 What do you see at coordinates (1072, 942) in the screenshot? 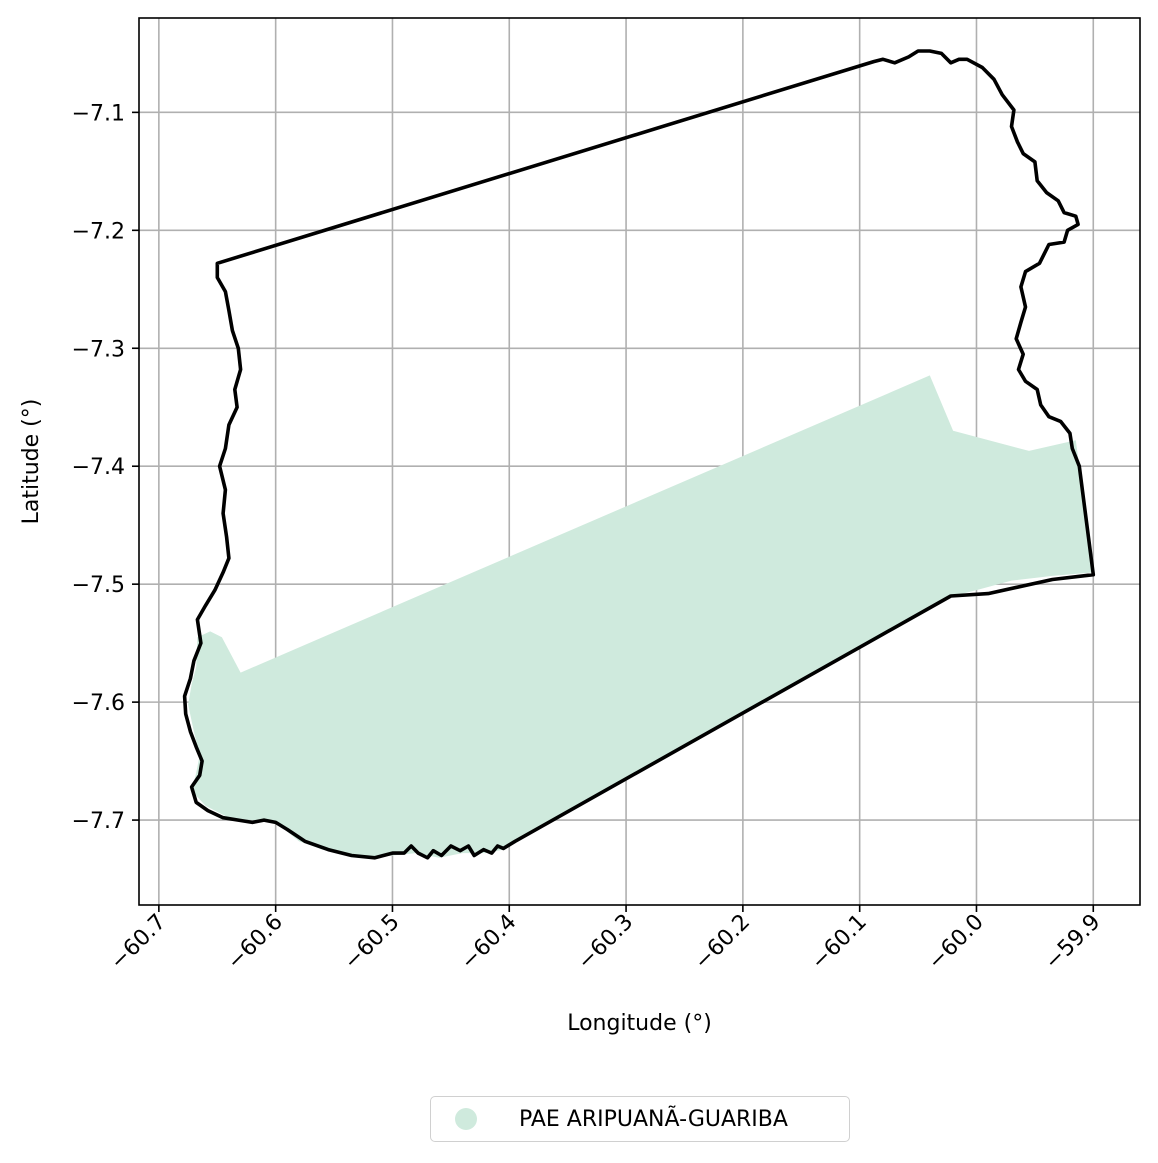
I see `x-tick-label: −59.9` at bounding box center [1072, 942].